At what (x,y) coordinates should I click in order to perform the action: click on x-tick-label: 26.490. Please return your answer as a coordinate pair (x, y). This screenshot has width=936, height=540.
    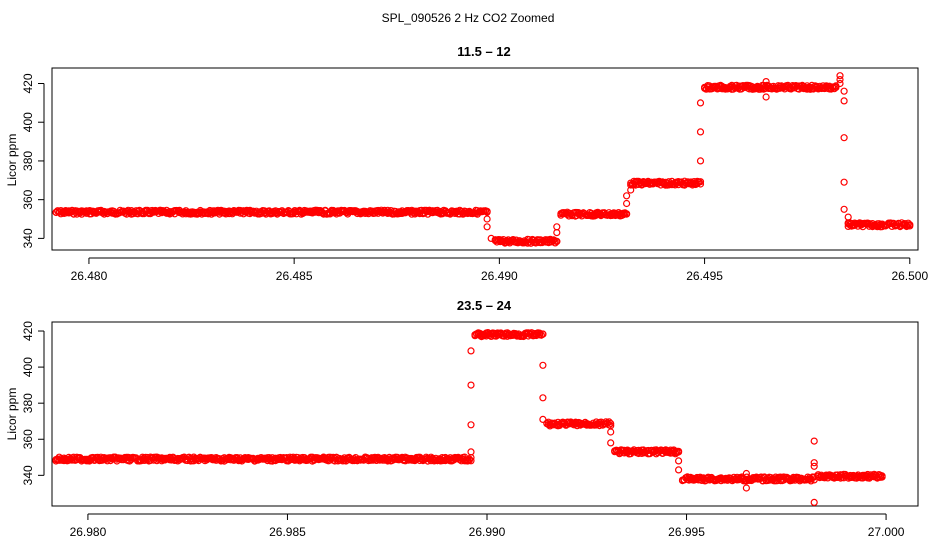
    Looking at the image, I should click on (499, 276).